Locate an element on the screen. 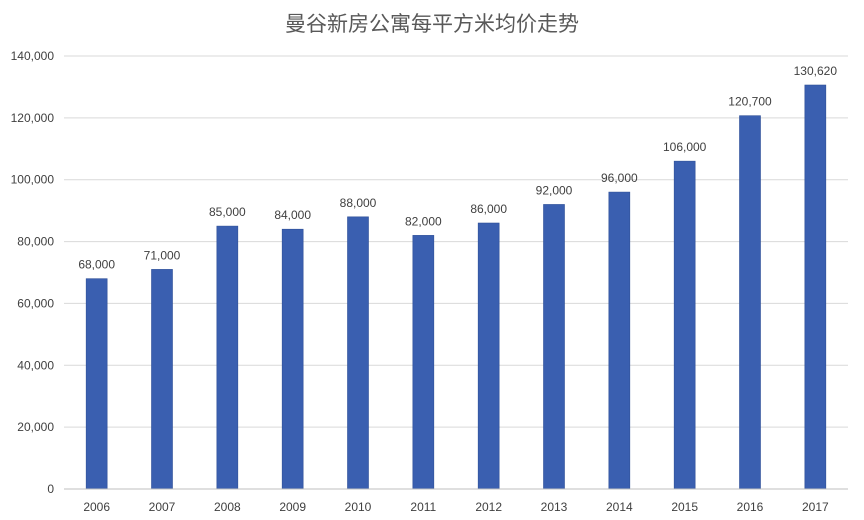 The height and width of the screenshot is (520, 864). data-label-2016: 120,700 is located at coordinates (750, 102).